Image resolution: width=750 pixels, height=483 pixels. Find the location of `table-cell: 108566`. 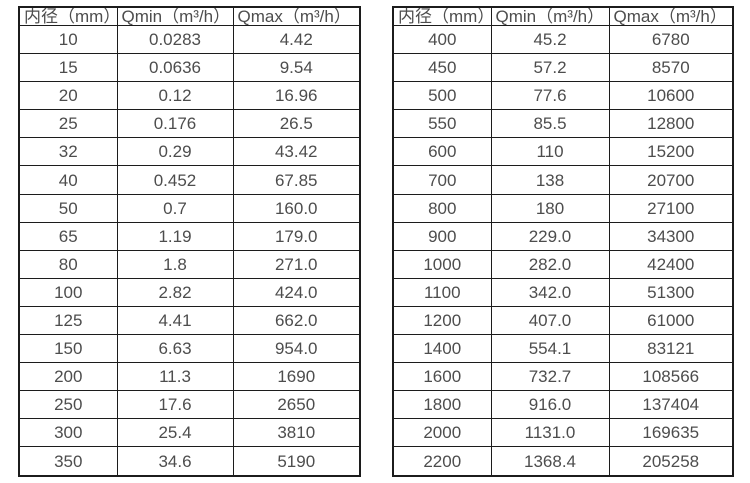

table-cell: 108566 is located at coordinates (671, 377).